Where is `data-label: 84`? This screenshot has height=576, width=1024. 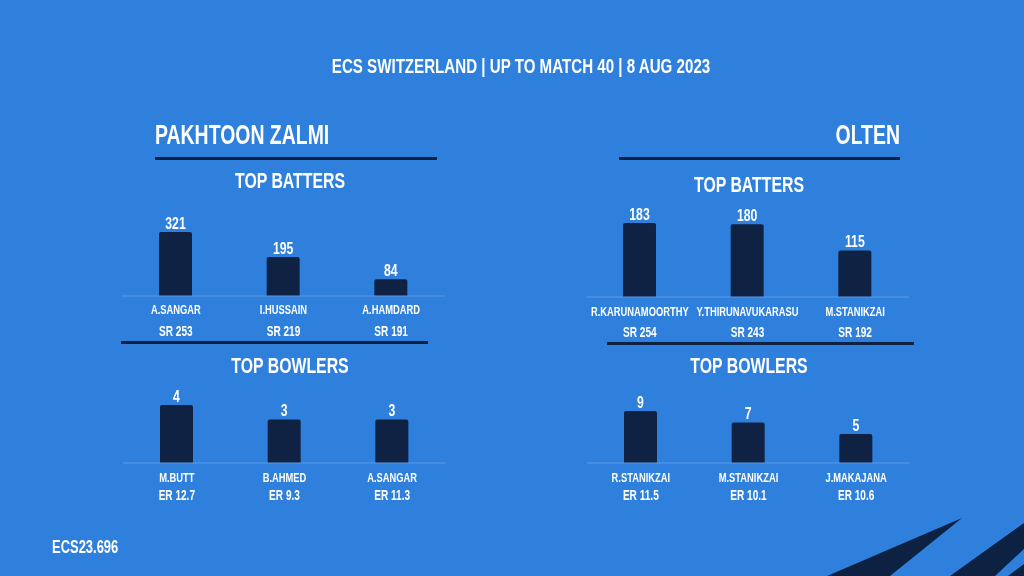
data-label: 84 is located at coordinates (391, 270).